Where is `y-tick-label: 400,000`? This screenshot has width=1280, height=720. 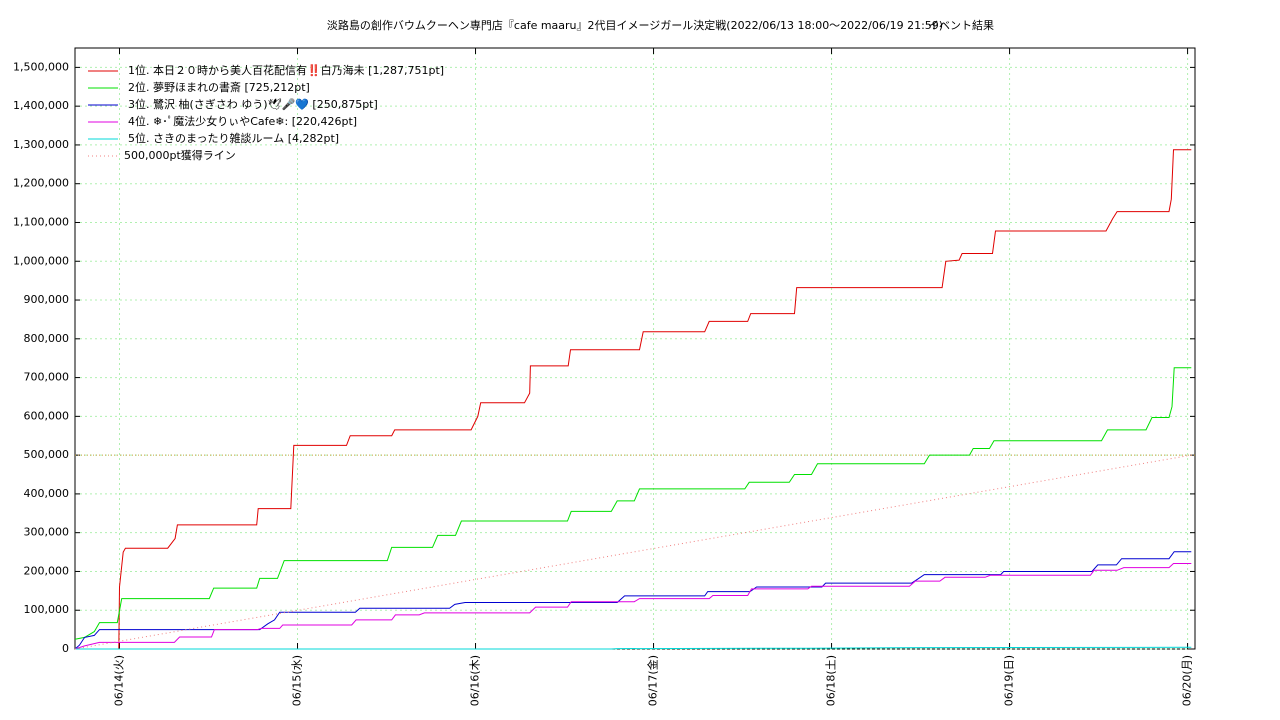 y-tick-label: 400,000 is located at coordinates (47, 493).